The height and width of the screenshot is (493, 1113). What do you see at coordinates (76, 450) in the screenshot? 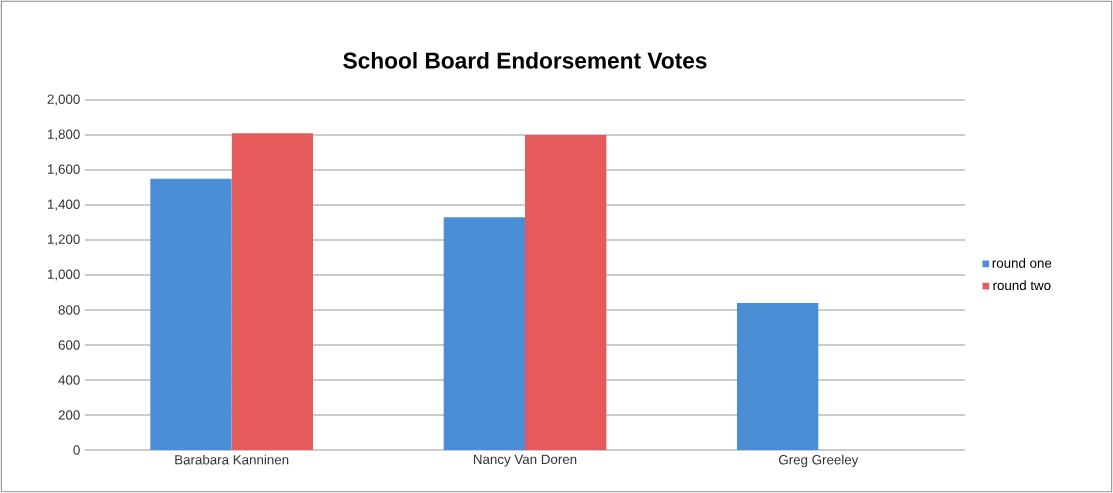
I see `y-tick-label: 0` at bounding box center [76, 450].